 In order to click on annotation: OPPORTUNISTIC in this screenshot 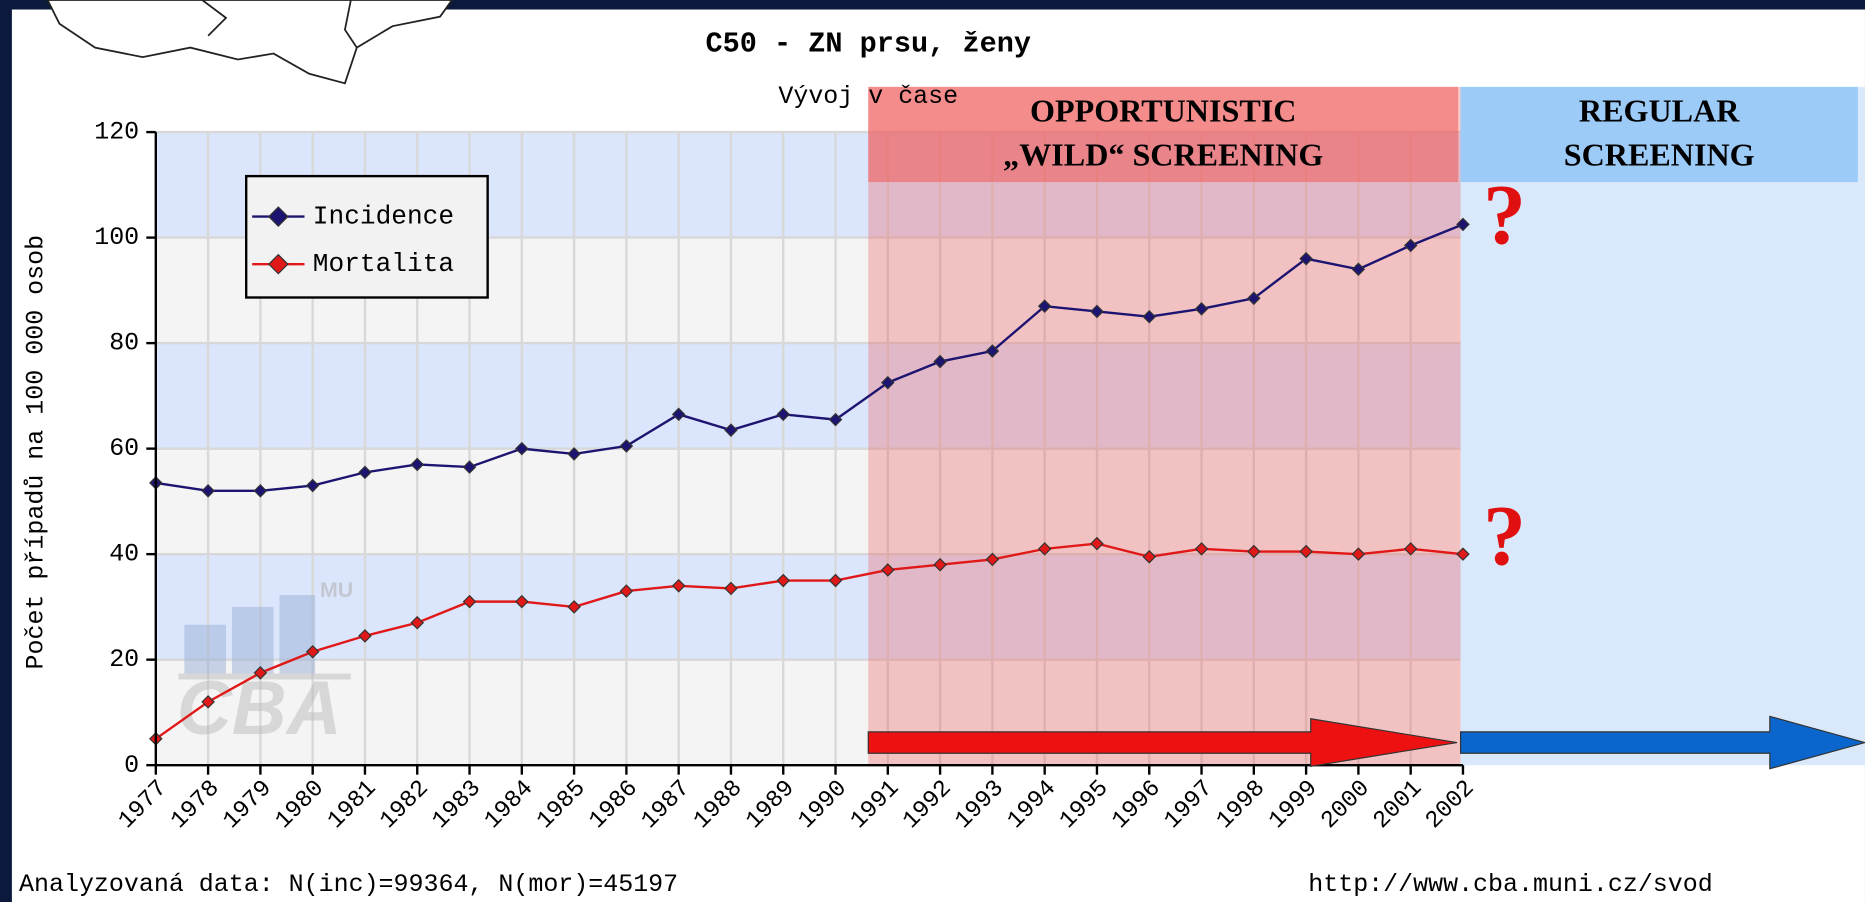, I will do `click(1163, 111)`.